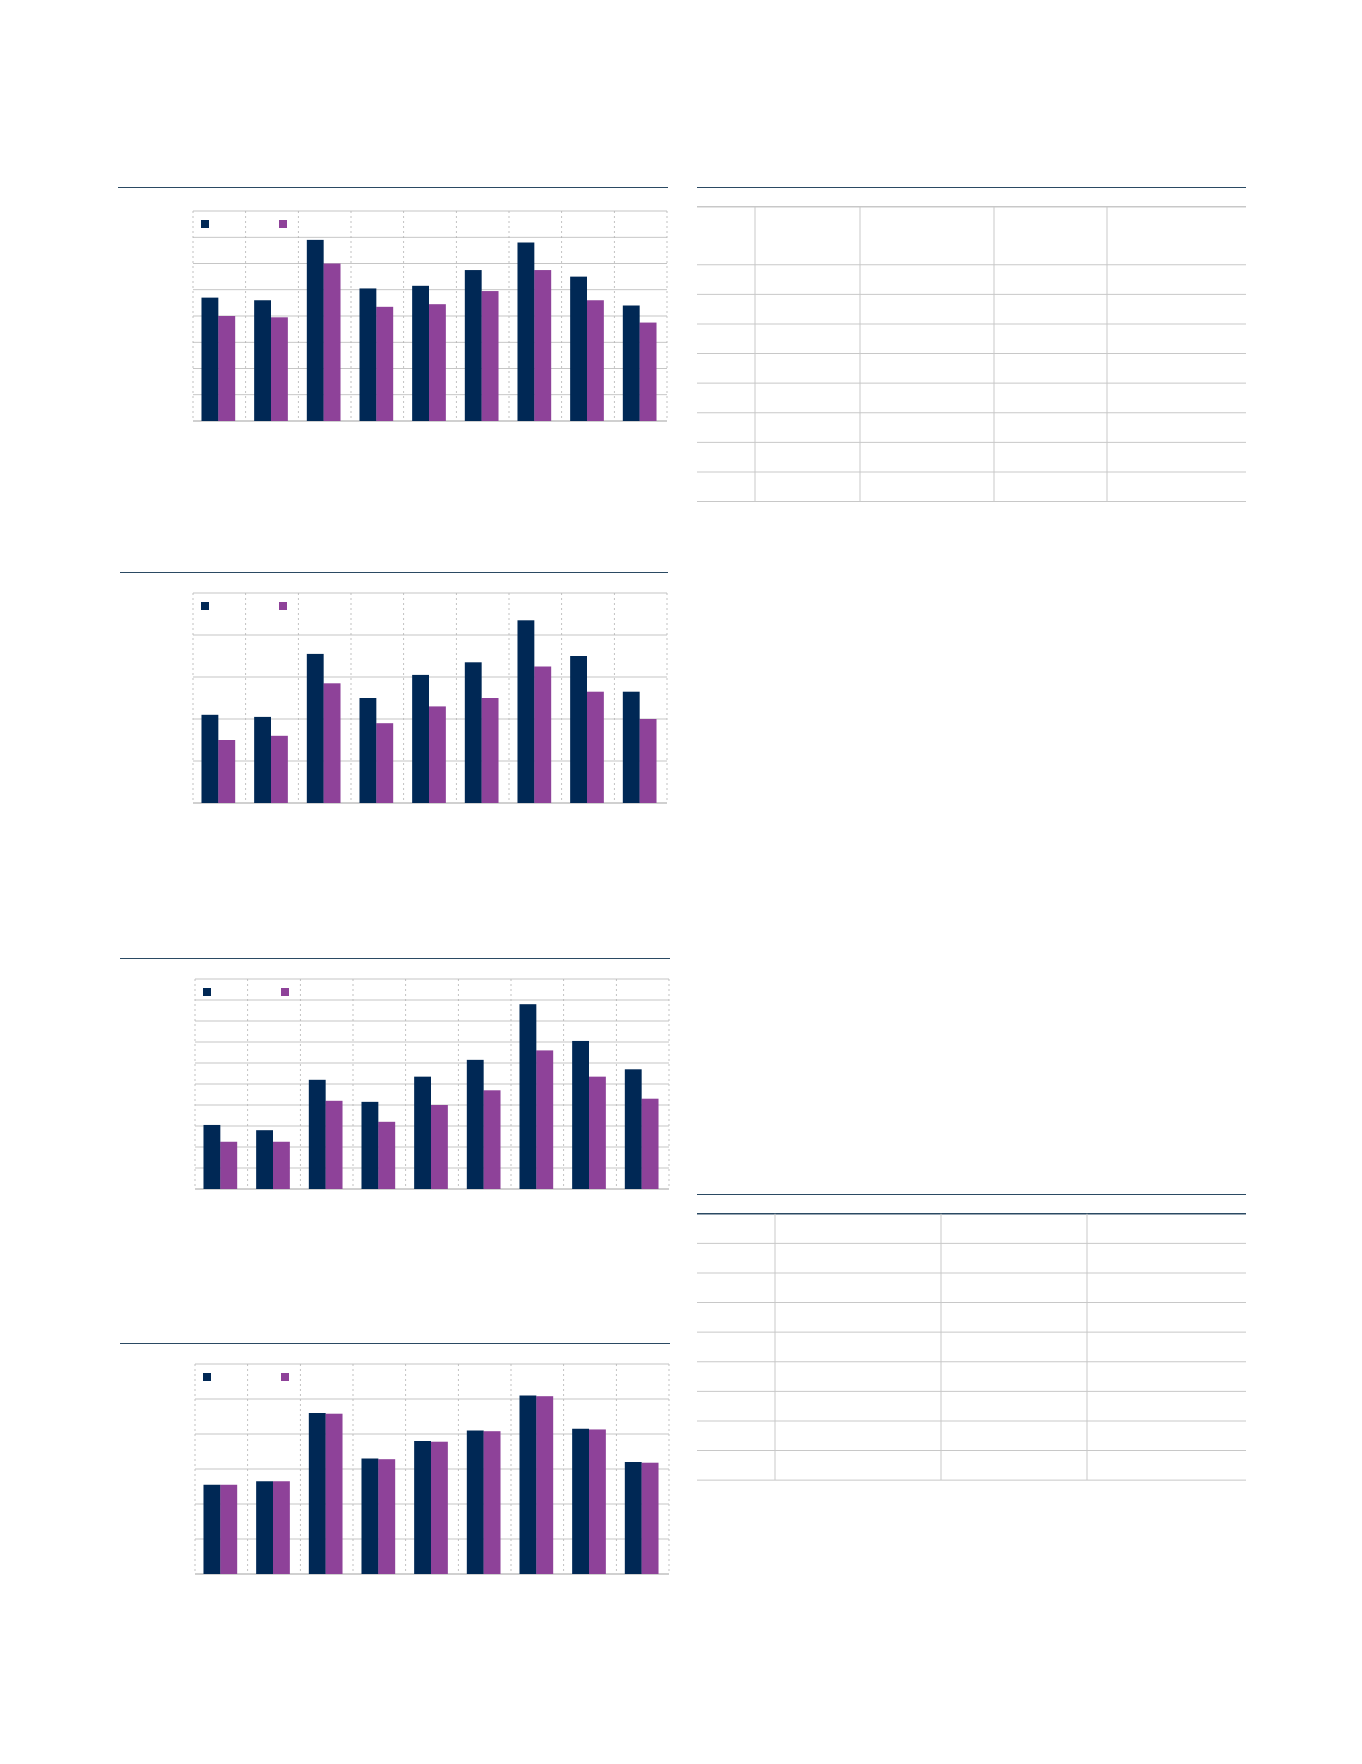 The image size is (1362, 1764). I want to click on bar-chart-2-svg, so click(430, 698).